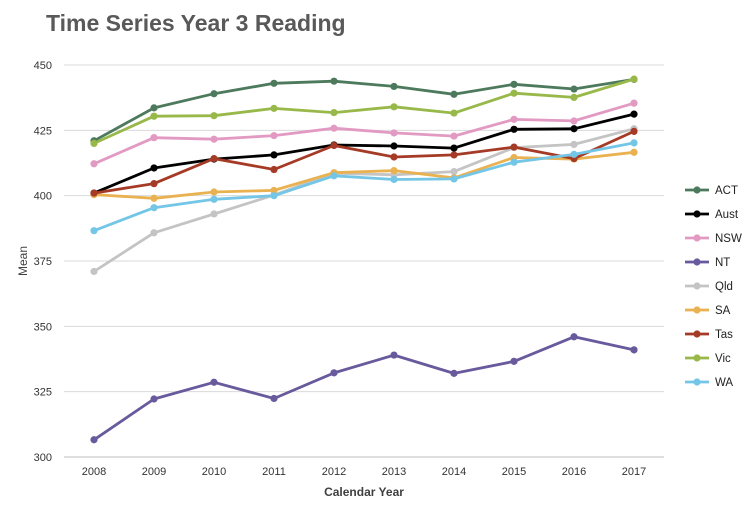  Describe the element at coordinates (728, 239) in the screenshot. I see `legend-label: NSW` at that location.